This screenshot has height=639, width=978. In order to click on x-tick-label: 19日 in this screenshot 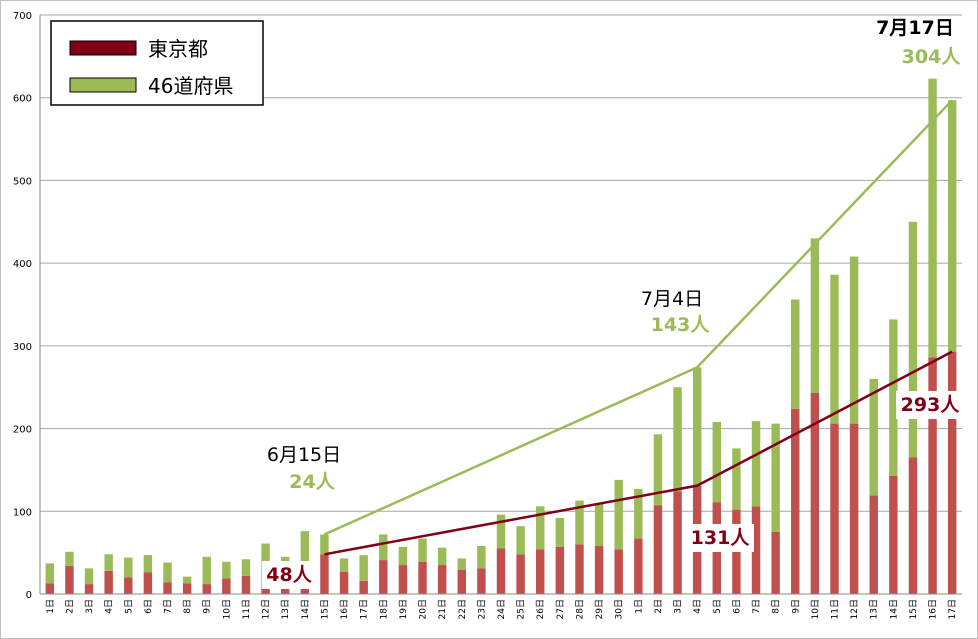, I will do `click(403, 609)`.